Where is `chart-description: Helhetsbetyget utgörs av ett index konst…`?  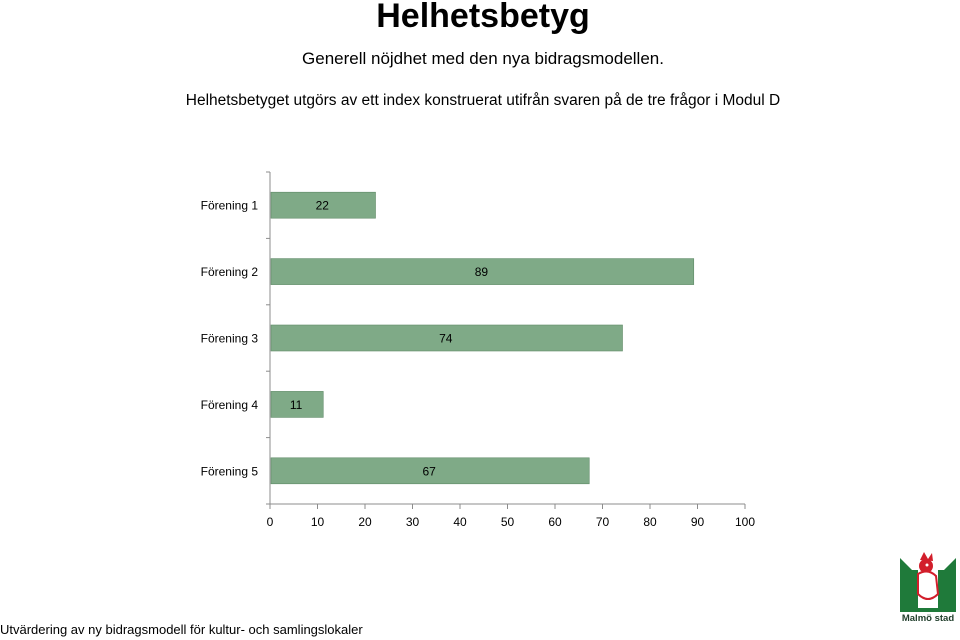 chart-description: Helhetsbetyget utgörs av ett index konst… is located at coordinates (483, 100).